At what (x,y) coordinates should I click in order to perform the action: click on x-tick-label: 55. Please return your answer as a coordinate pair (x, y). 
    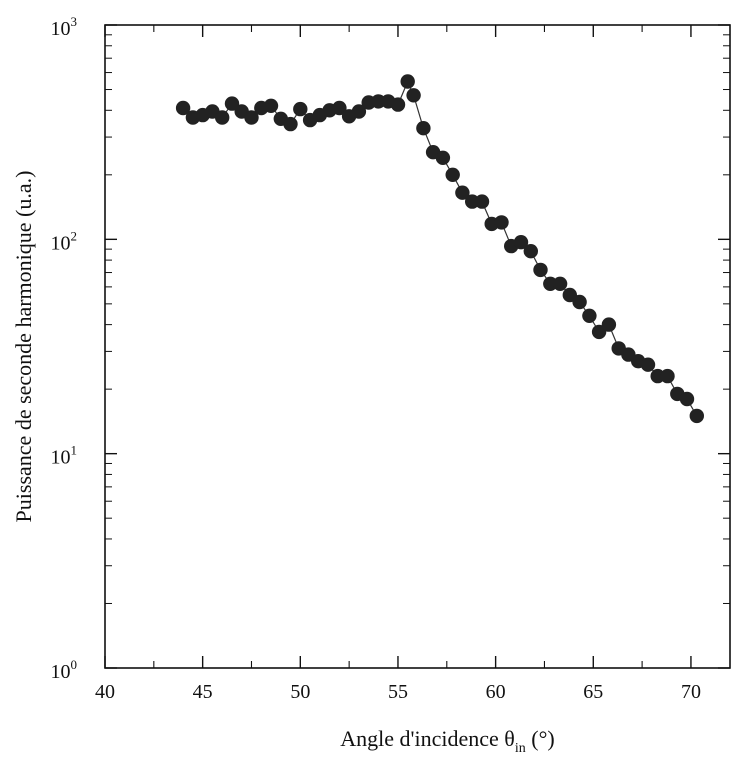
    Looking at the image, I should click on (398, 692).